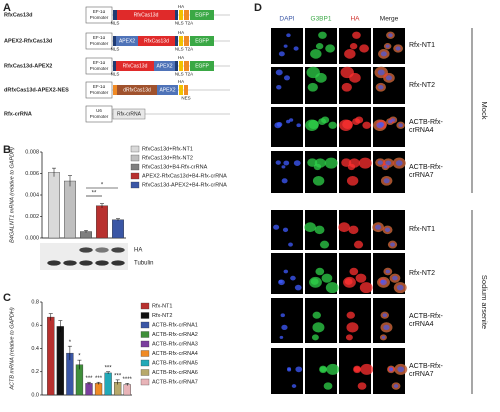  Describe the element at coordinates (184, 23) in the screenshot. I see `element-annotation: NLS T2A` at that location.